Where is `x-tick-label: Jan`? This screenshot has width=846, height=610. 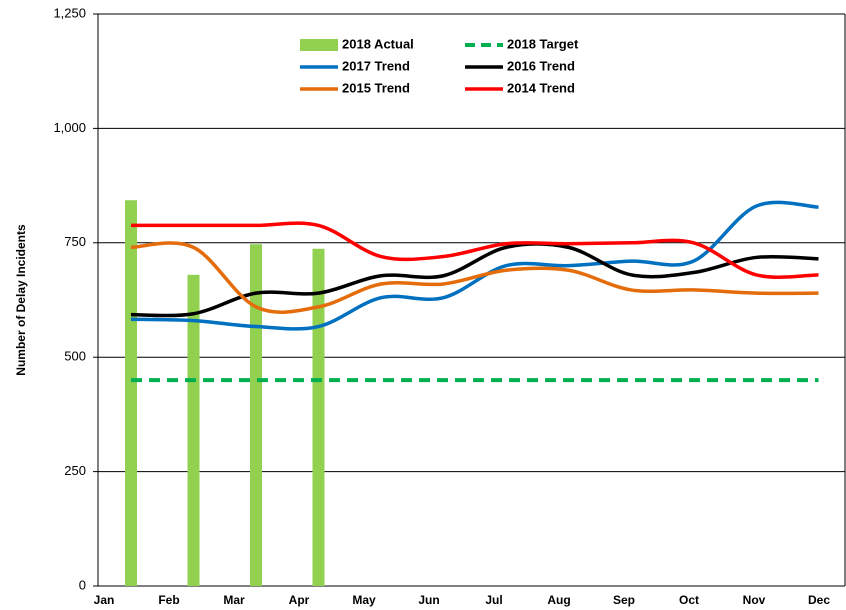
x-tick-label: Jan is located at coordinates (104, 600).